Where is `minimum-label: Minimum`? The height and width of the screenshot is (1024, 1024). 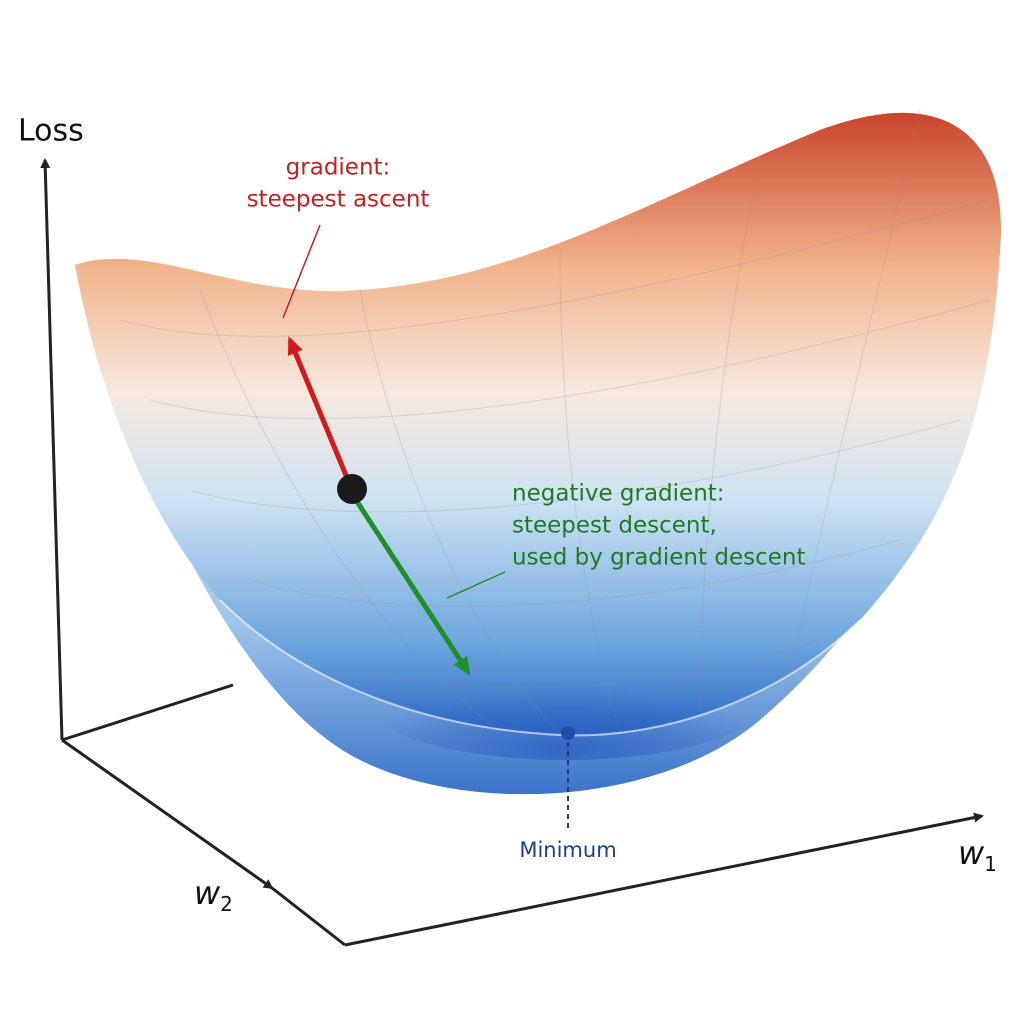
minimum-label: Minimum is located at coordinates (567, 850).